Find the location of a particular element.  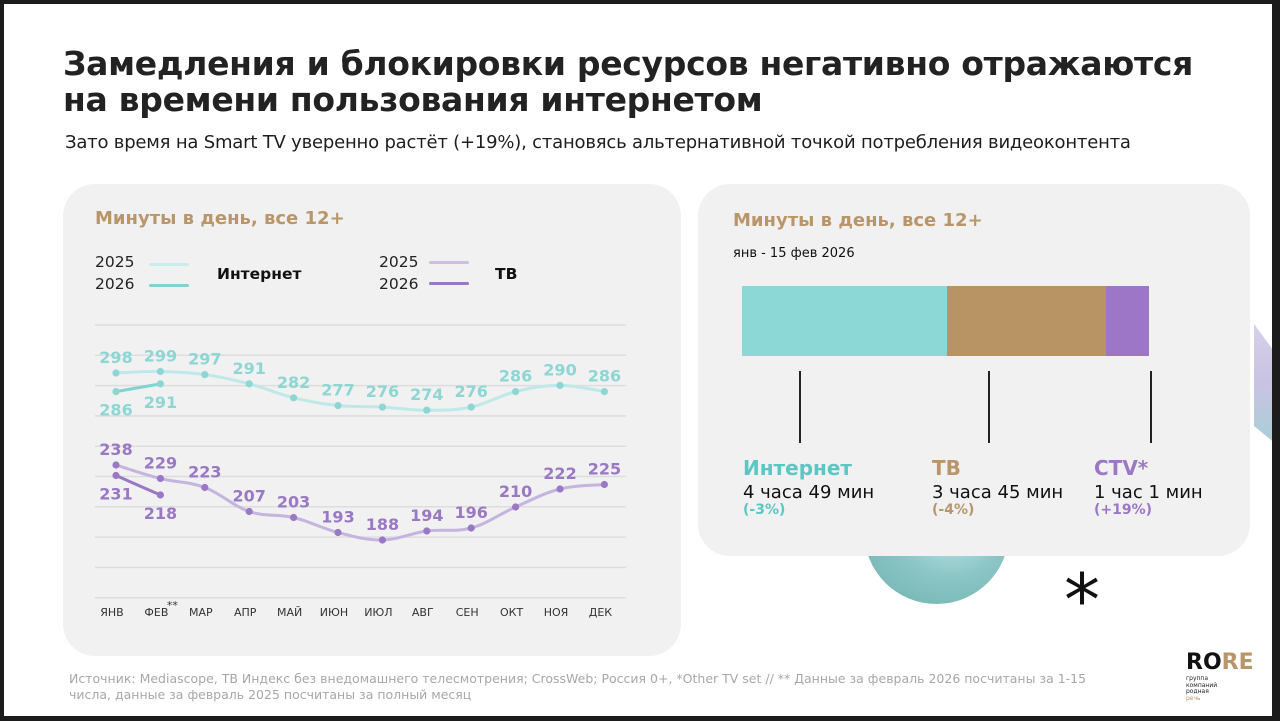

logo-sub-line: родная is located at coordinates (1197, 691).